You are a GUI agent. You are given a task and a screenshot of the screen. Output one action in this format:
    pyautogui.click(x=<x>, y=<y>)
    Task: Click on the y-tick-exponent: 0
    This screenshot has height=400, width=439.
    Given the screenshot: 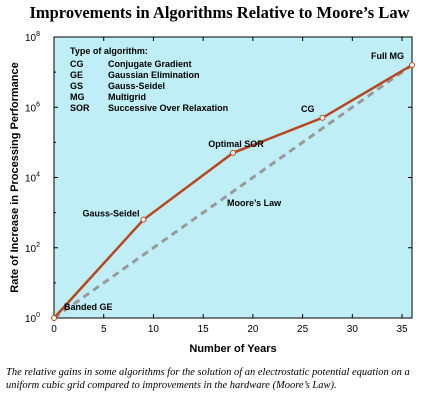 What is the action you would take?
    pyautogui.click(x=38, y=315)
    